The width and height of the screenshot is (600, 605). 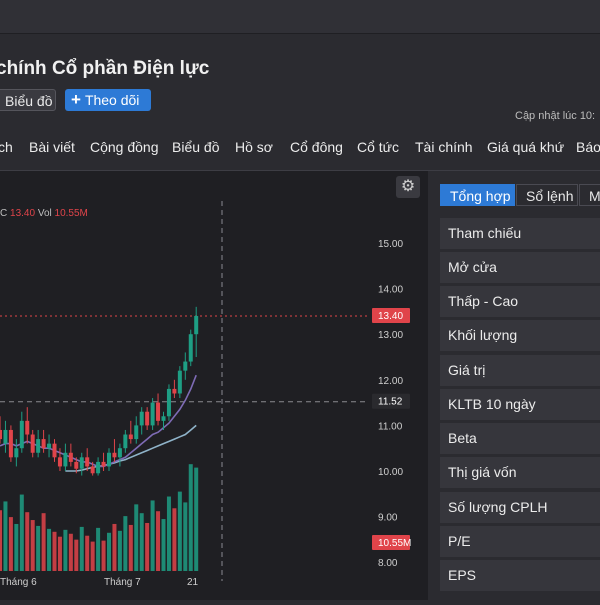 I want to click on updated-time: Cập nhật lúc 10:, so click(x=555, y=116).